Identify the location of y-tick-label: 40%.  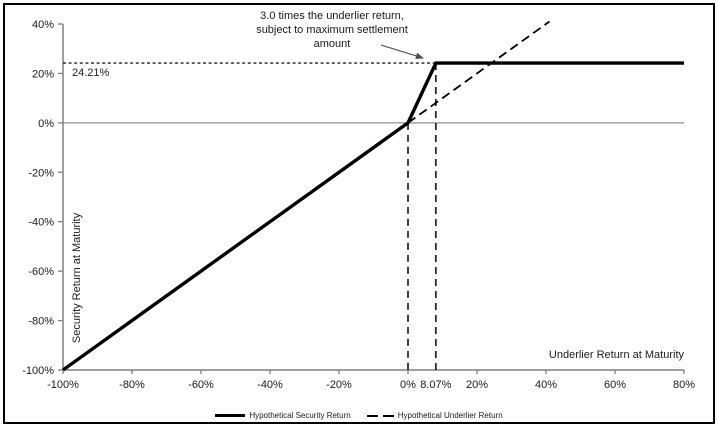
(43, 25).